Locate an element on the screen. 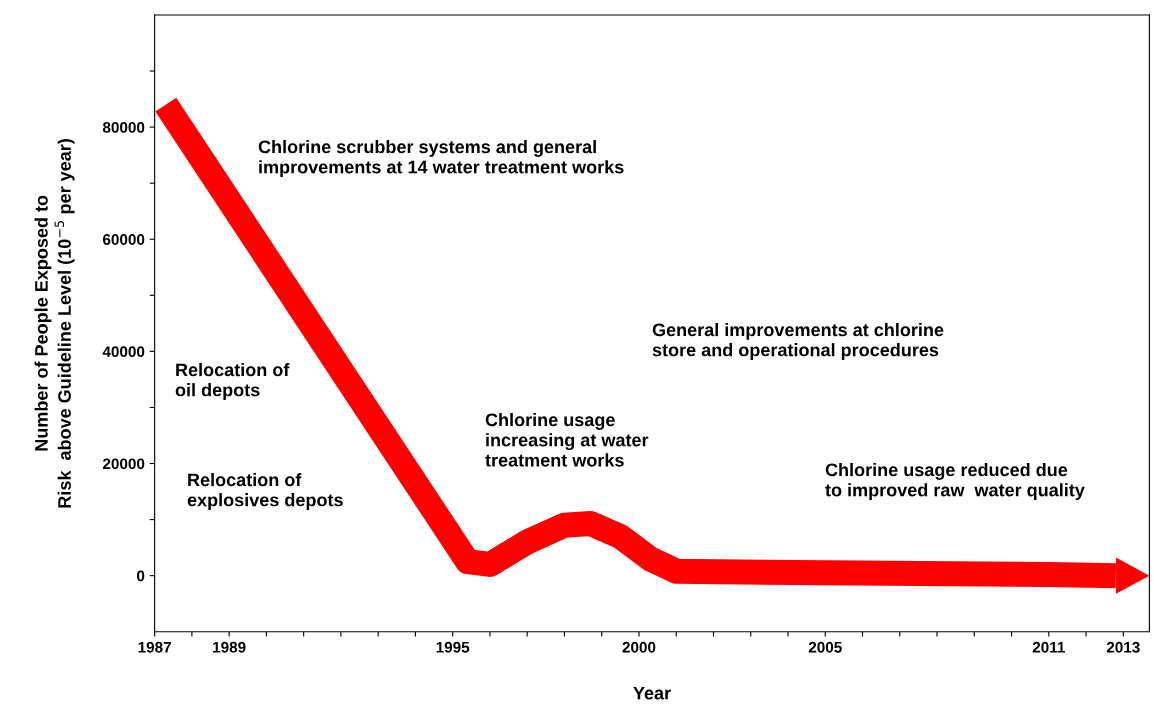 The image size is (1154, 713). annotation: Chlorine scrubber systems and general improvements at 14 water treatment works is located at coordinates (441, 159).